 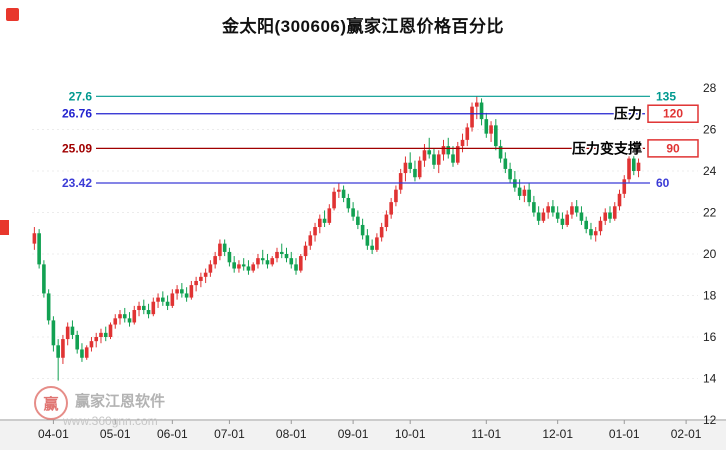 What do you see at coordinates (710, 213) in the screenshot?
I see `y-axis-label: 22` at bounding box center [710, 213].